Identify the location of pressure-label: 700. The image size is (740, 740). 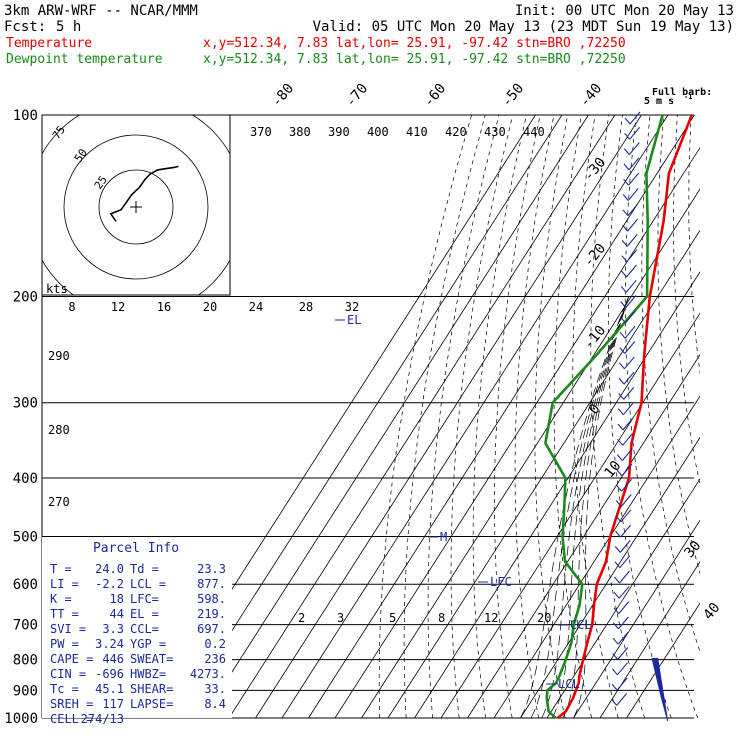
(25, 626).